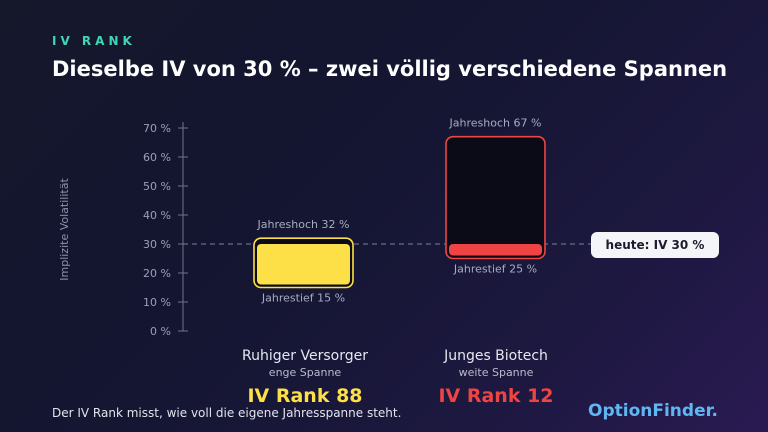 Image resolution: width=768 pixels, height=432 pixels. What do you see at coordinates (496, 356) in the screenshot?
I see `category-name: Junges Biotech` at bounding box center [496, 356].